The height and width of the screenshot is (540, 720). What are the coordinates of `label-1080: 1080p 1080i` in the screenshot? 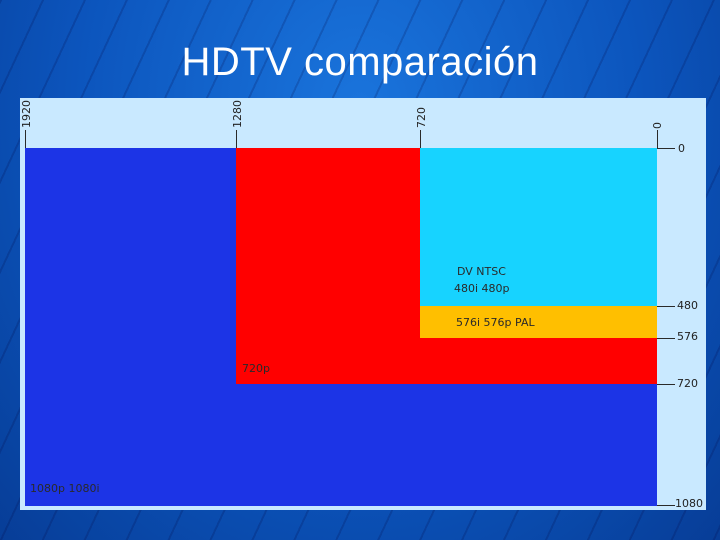 It's located at (65, 488).